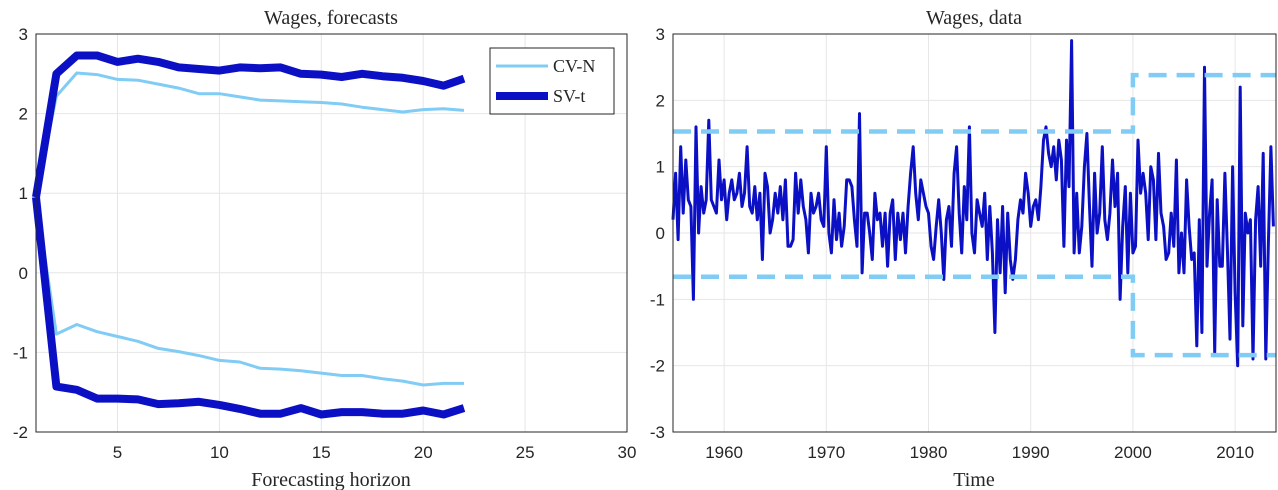 The image size is (1278, 490). What do you see at coordinates (423, 452) in the screenshot?
I see `x-tick-label: 20` at bounding box center [423, 452].